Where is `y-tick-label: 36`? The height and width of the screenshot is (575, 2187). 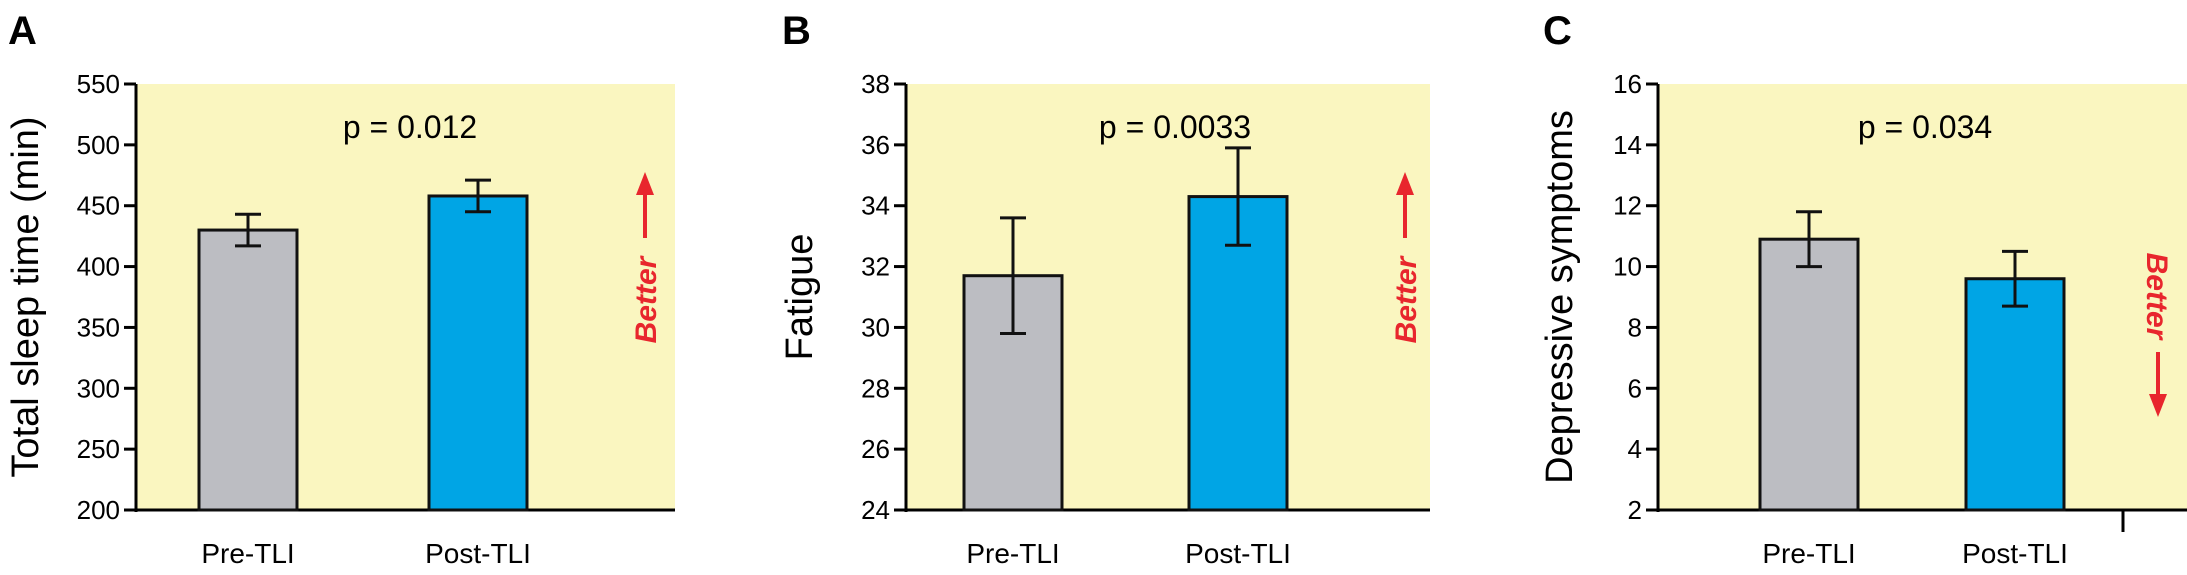 y-tick-label: 36 is located at coordinates (875, 145).